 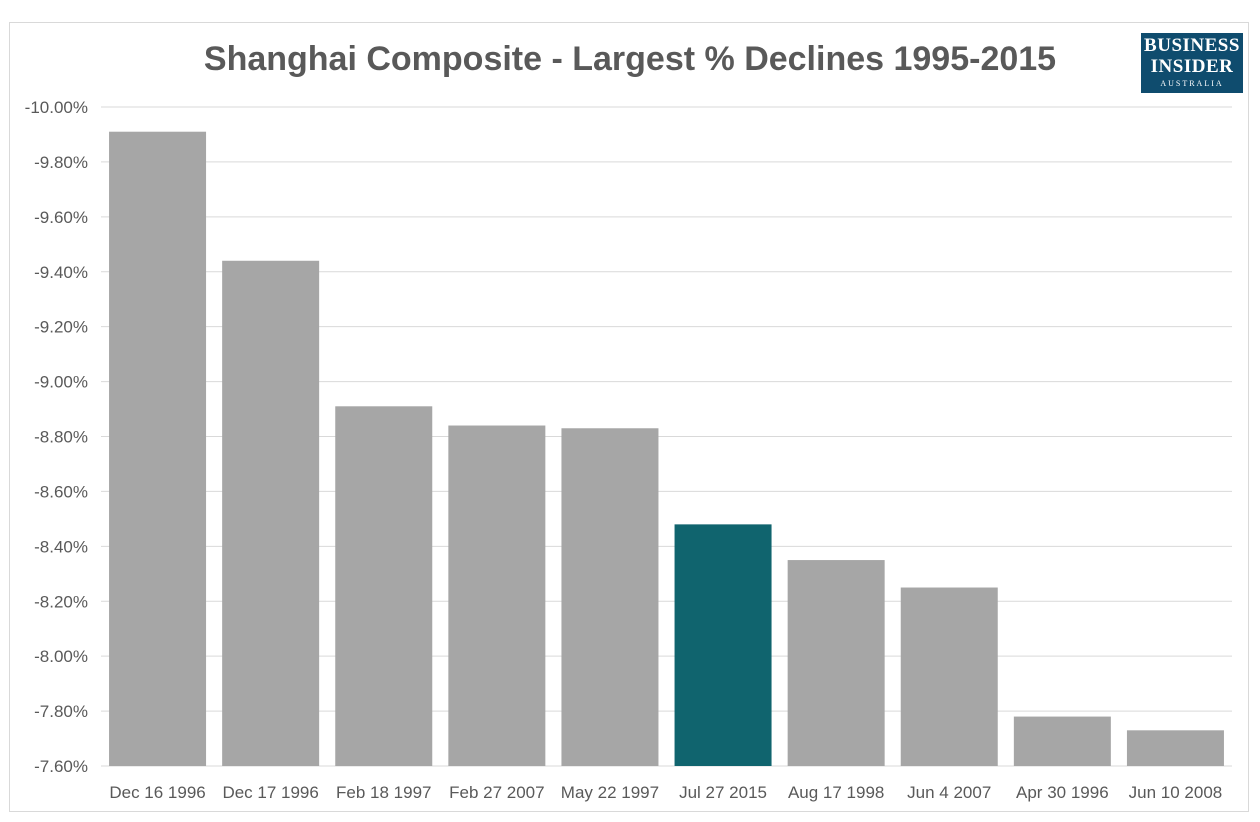 What do you see at coordinates (61, 491) in the screenshot?
I see `y-tick-label: -8.60%` at bounding box center [61, 491].